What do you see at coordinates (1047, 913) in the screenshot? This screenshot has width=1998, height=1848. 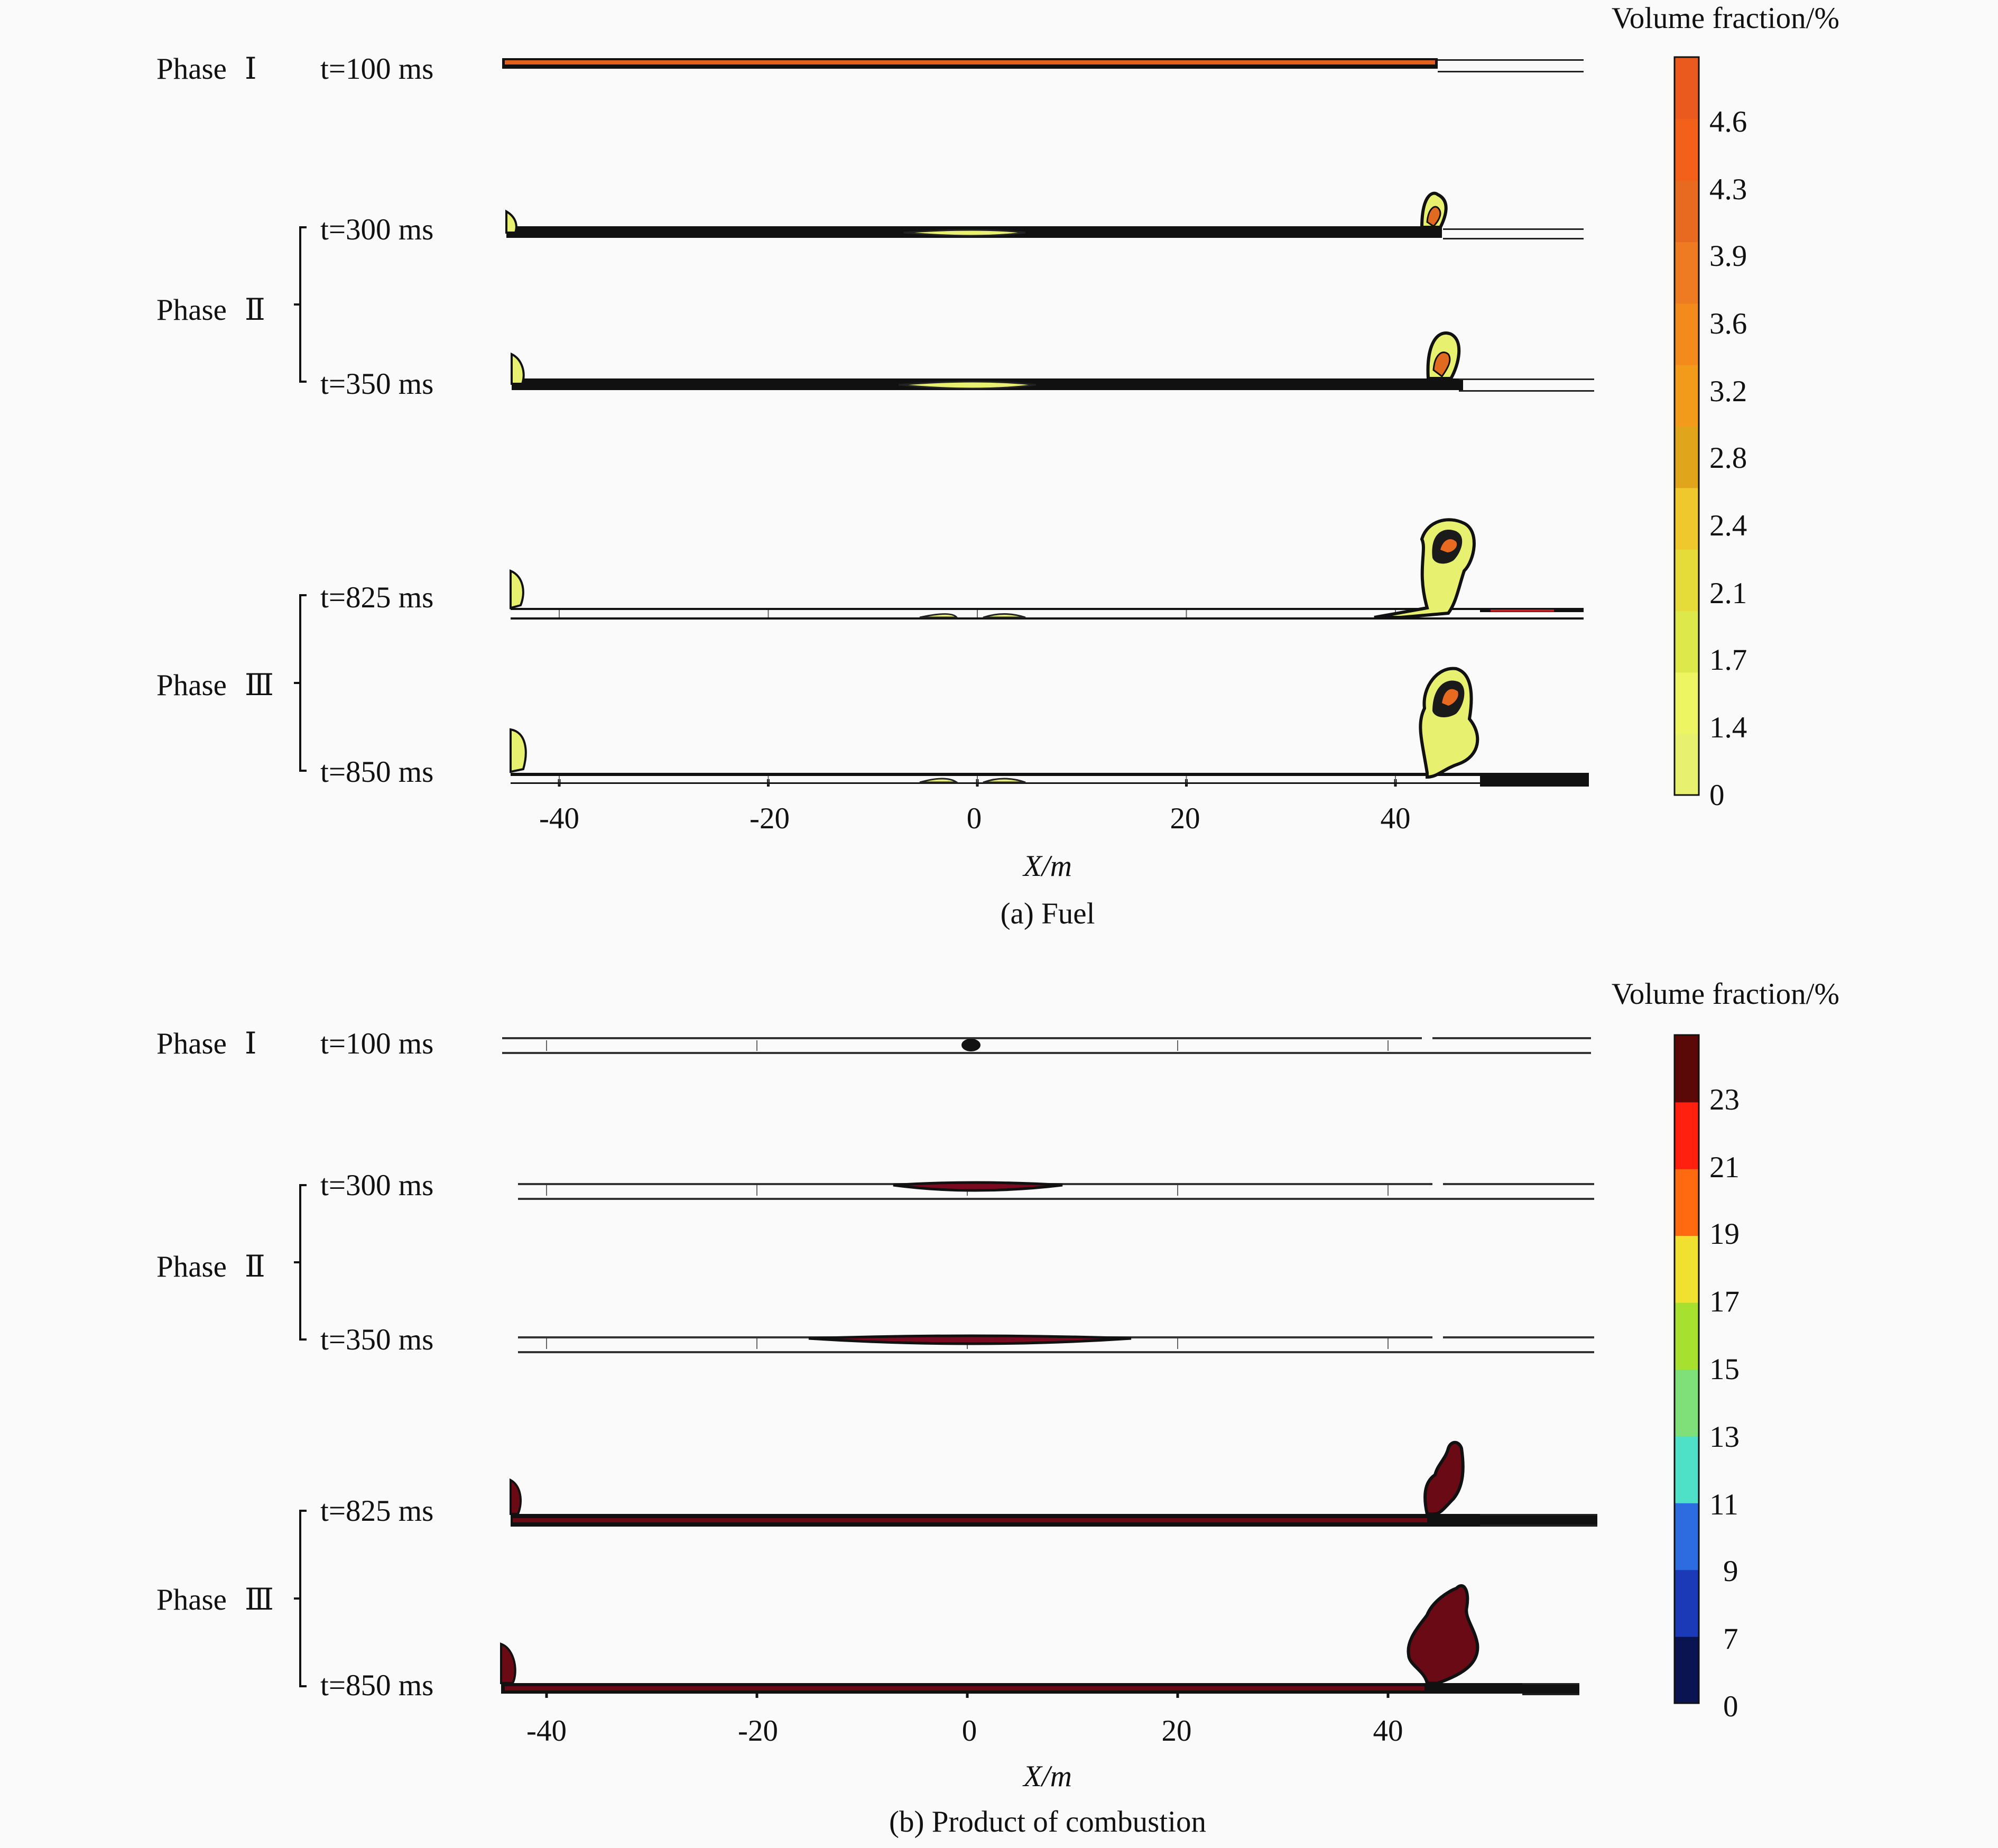 I see `panel-caption: (a) Fuel` at bounding box center [1047, 913].